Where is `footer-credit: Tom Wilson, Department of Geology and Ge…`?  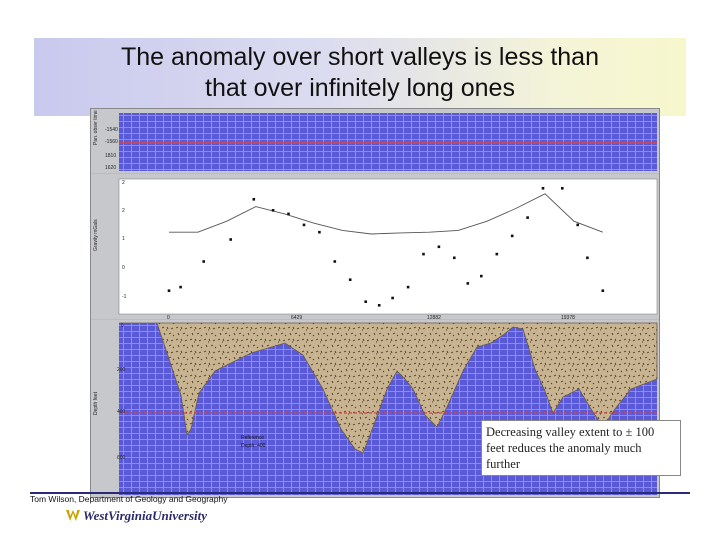 footer-credit: Tom Wilson, Department of Geology and Ge… is located at coordinates (129, 499).